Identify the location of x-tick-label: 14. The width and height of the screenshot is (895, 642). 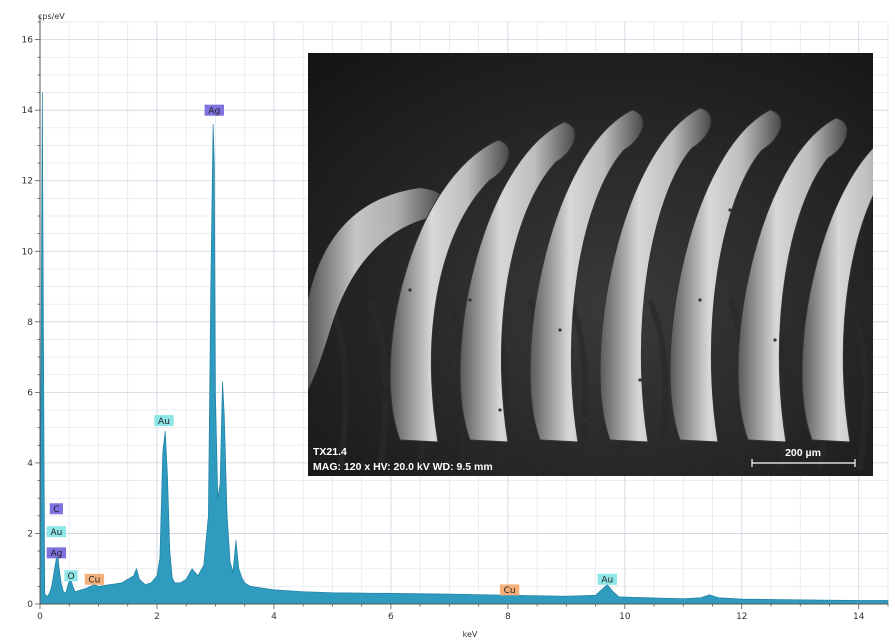
(859, 617).